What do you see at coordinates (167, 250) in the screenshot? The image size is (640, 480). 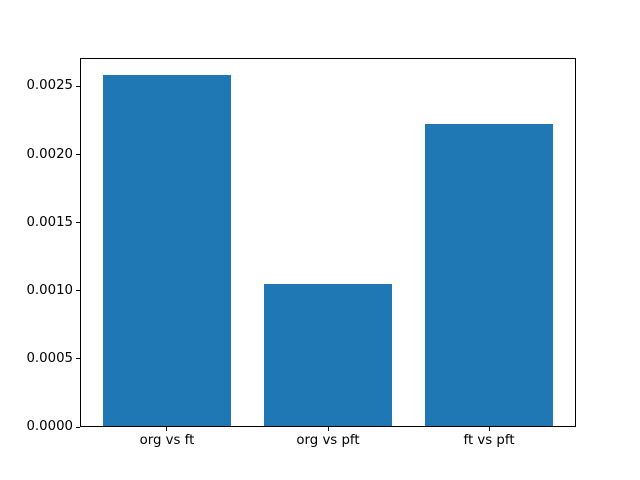 I see `bar-org-vs-ft` at bounding box center [167, 250].